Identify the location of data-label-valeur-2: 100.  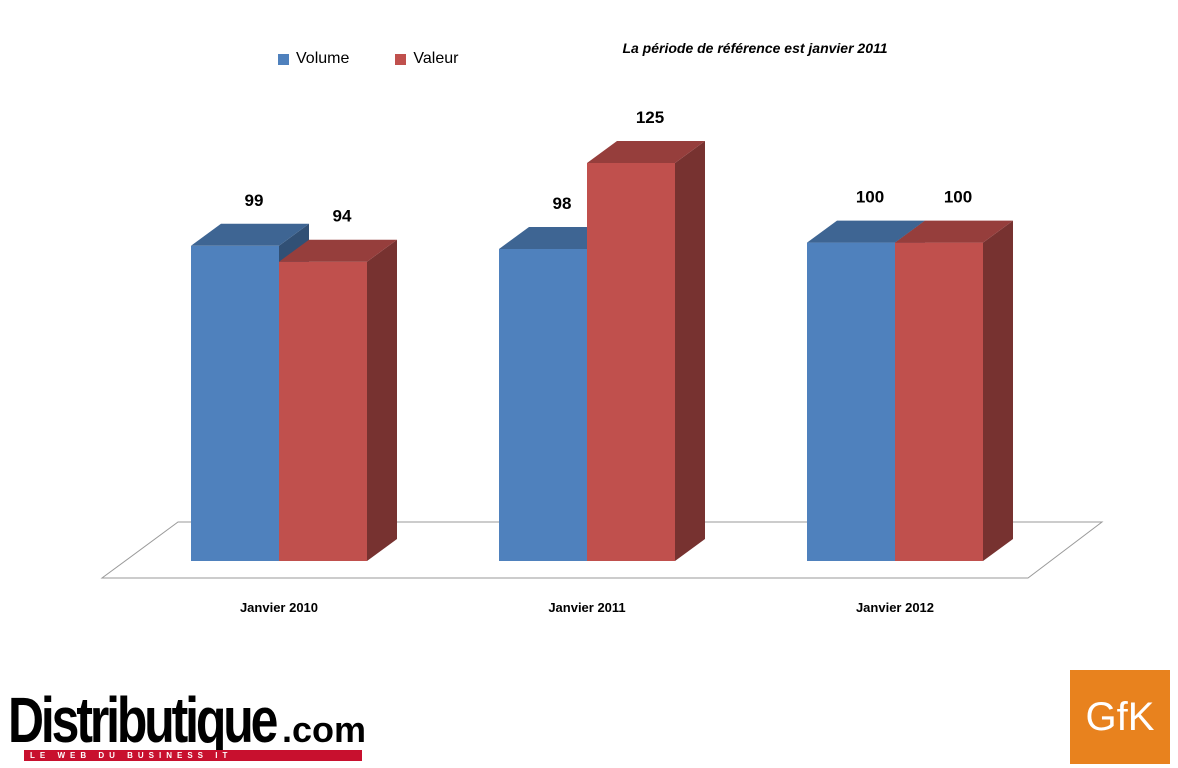
(958, 197).